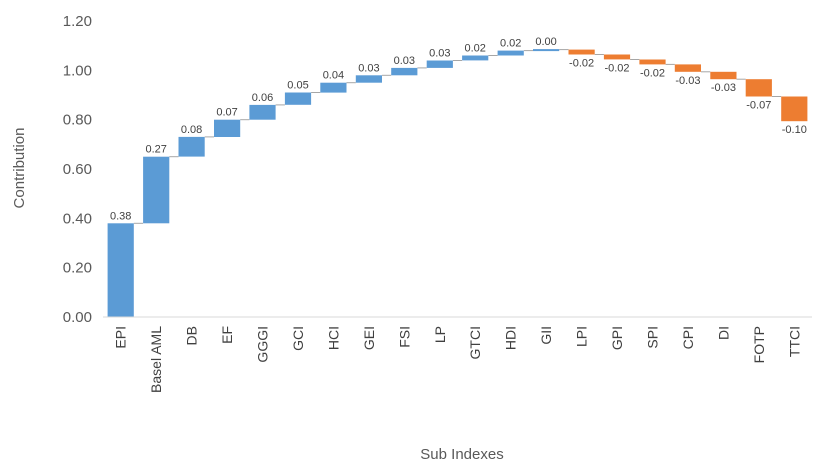 The width and height of the screenshot is (818, 463). What do you see at coordinates (461, 454) in the screenshot?
I see `x-axis-title: Sub Indexes` at bounding box center [461, 454].